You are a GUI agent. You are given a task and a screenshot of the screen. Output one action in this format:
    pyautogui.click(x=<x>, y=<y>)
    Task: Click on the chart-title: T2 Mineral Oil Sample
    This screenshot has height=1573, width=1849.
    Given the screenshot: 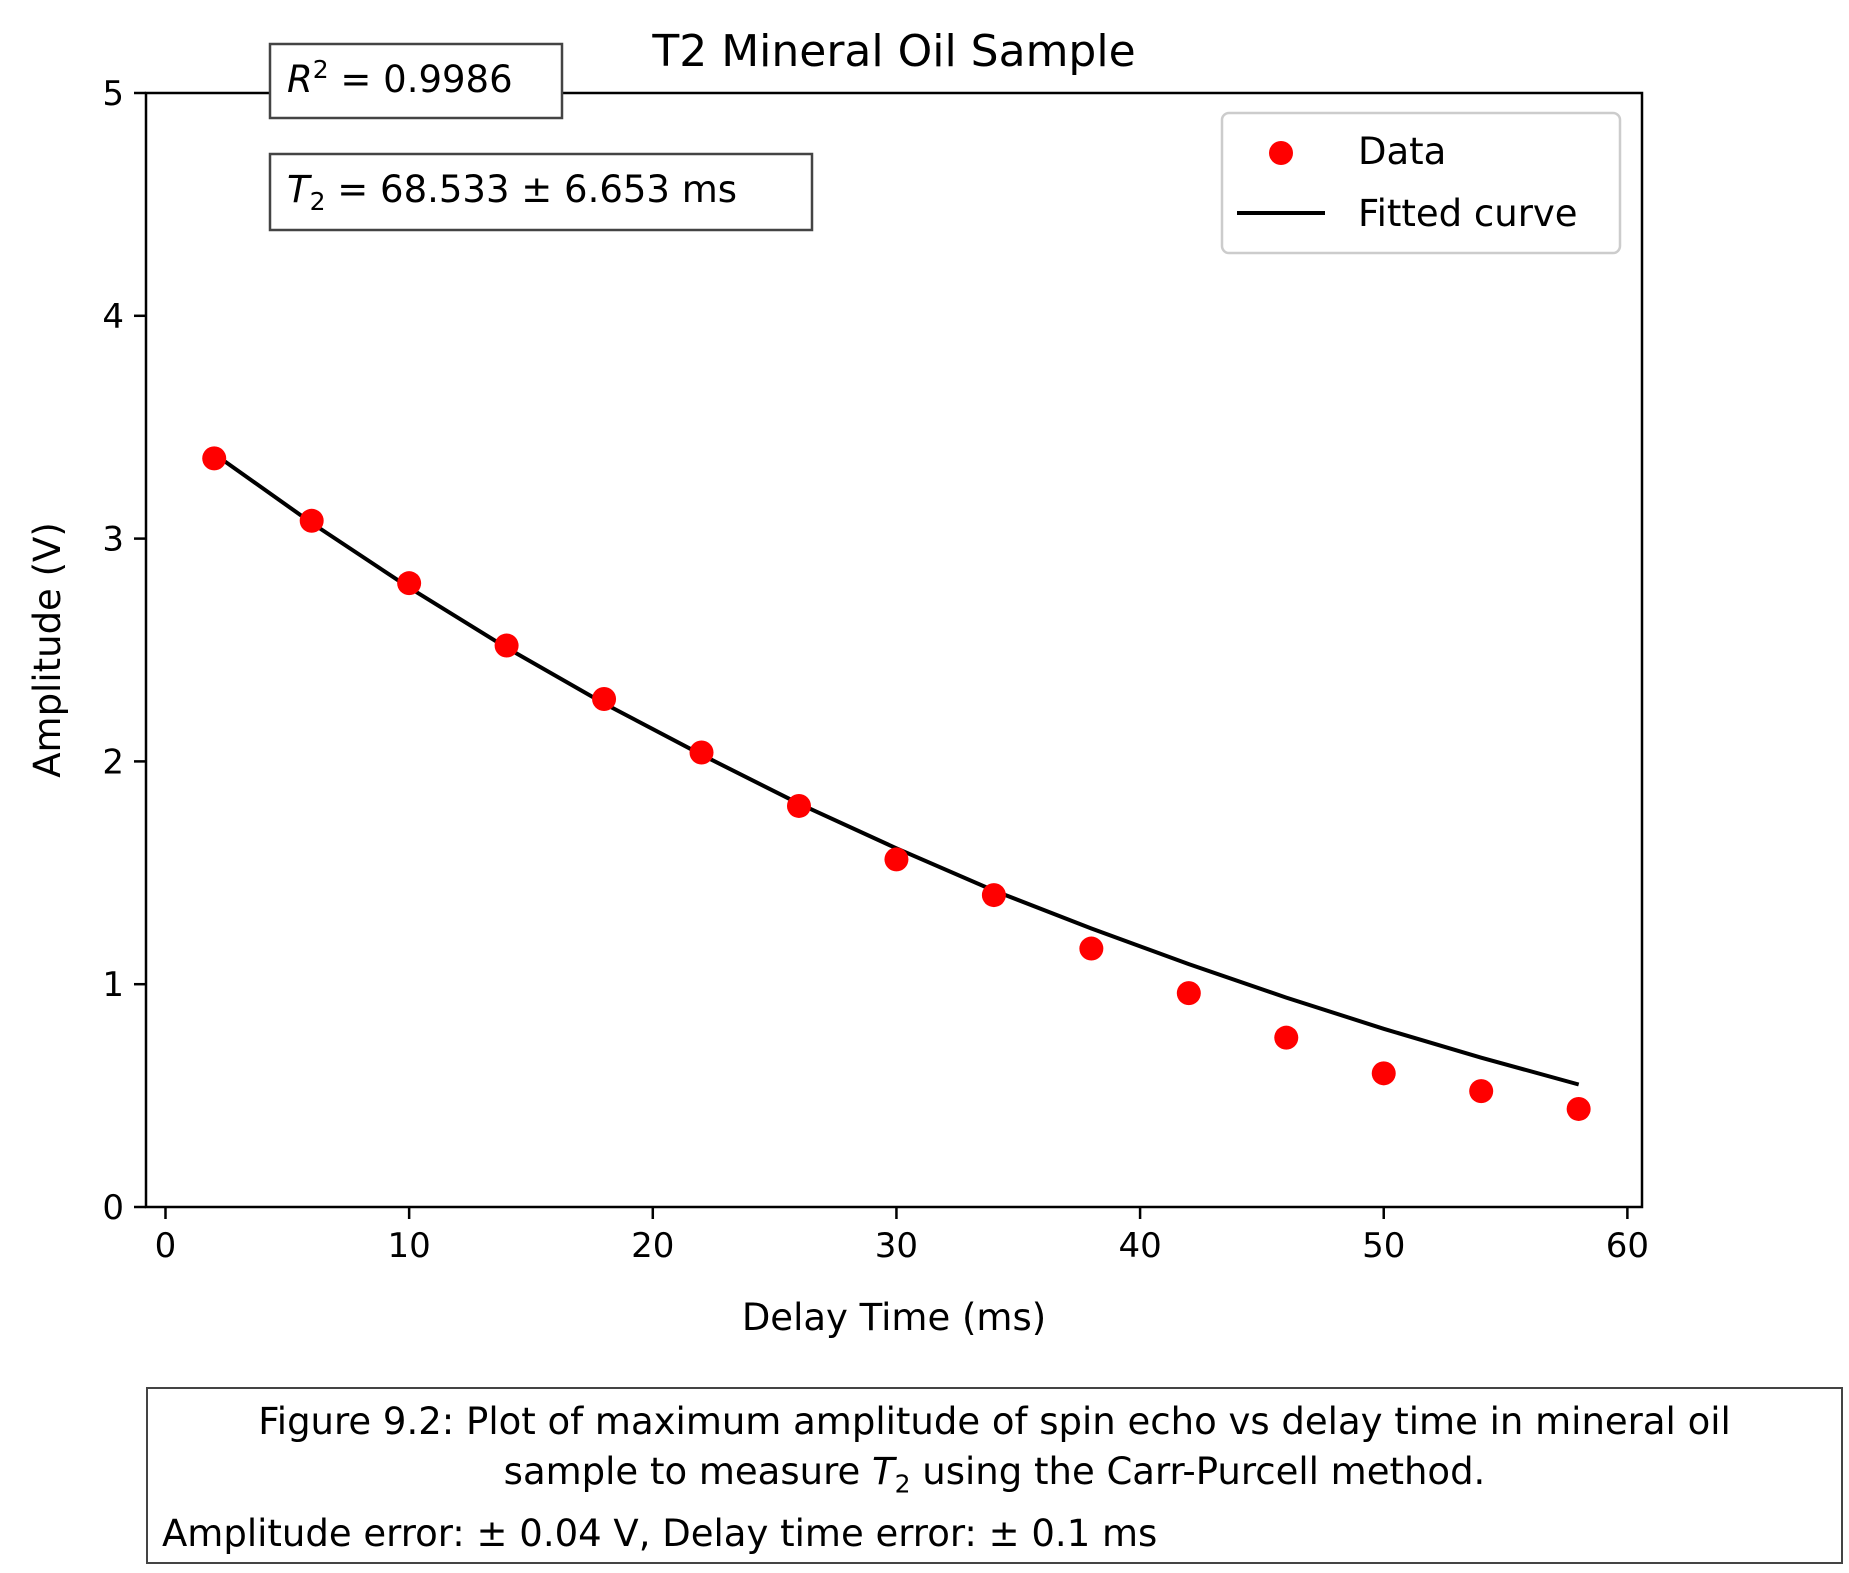 What is the action you would take?
    pyautogui.click(x=893, y=51)
    